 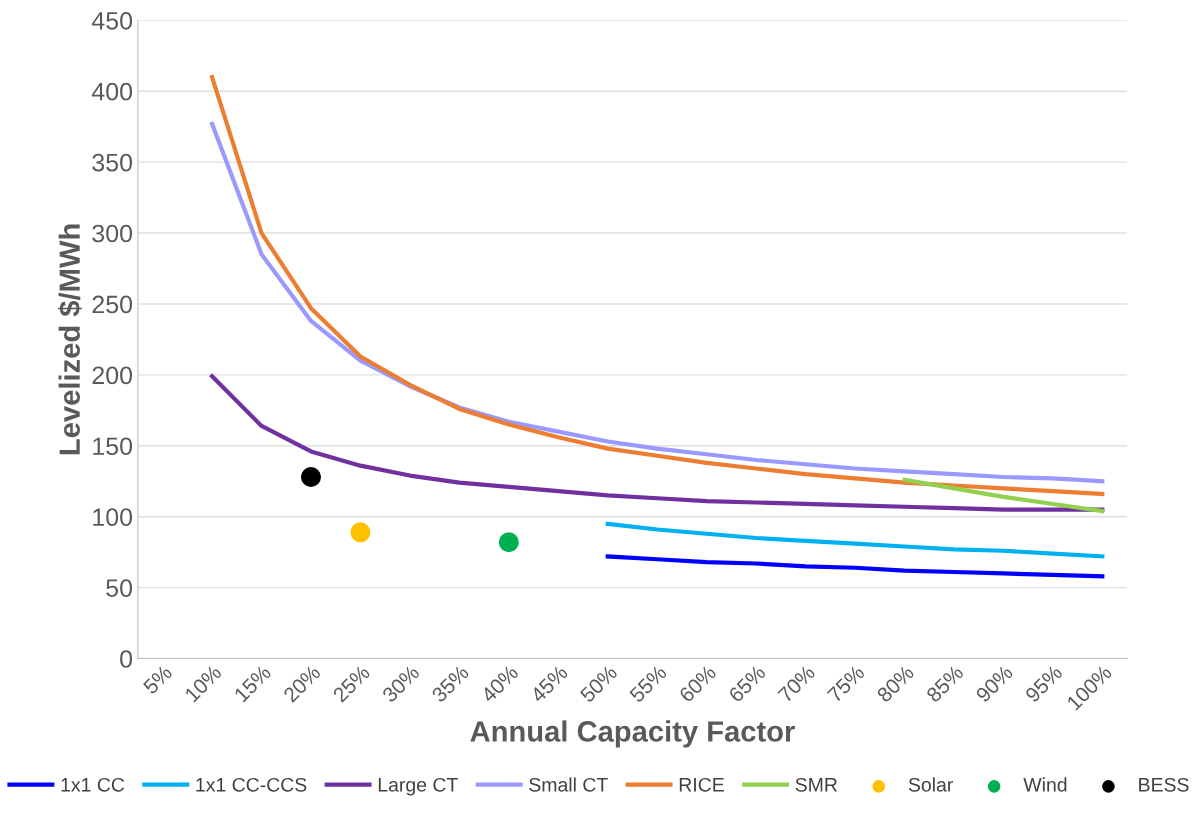 What do you see at coordinates (945, 684) in the screenshot?
I see `x-tick-label: 85%` at bounding box center [945, 684].